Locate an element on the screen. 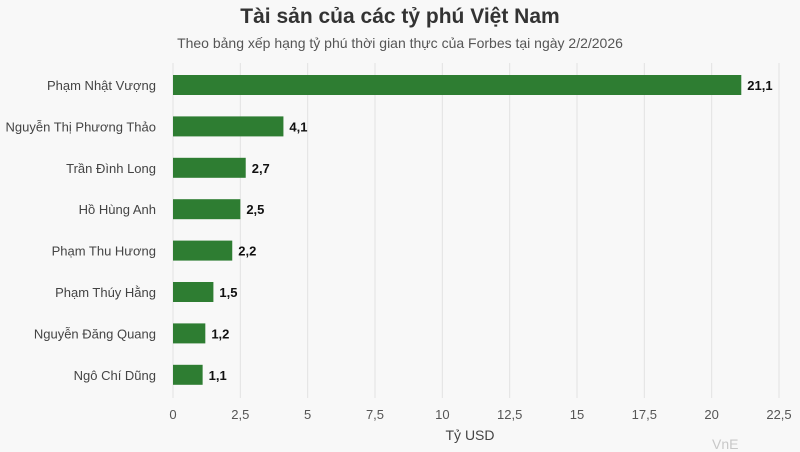 The image size is (800, 452). data-label: 21,1 is located at coordinates (759, 85).